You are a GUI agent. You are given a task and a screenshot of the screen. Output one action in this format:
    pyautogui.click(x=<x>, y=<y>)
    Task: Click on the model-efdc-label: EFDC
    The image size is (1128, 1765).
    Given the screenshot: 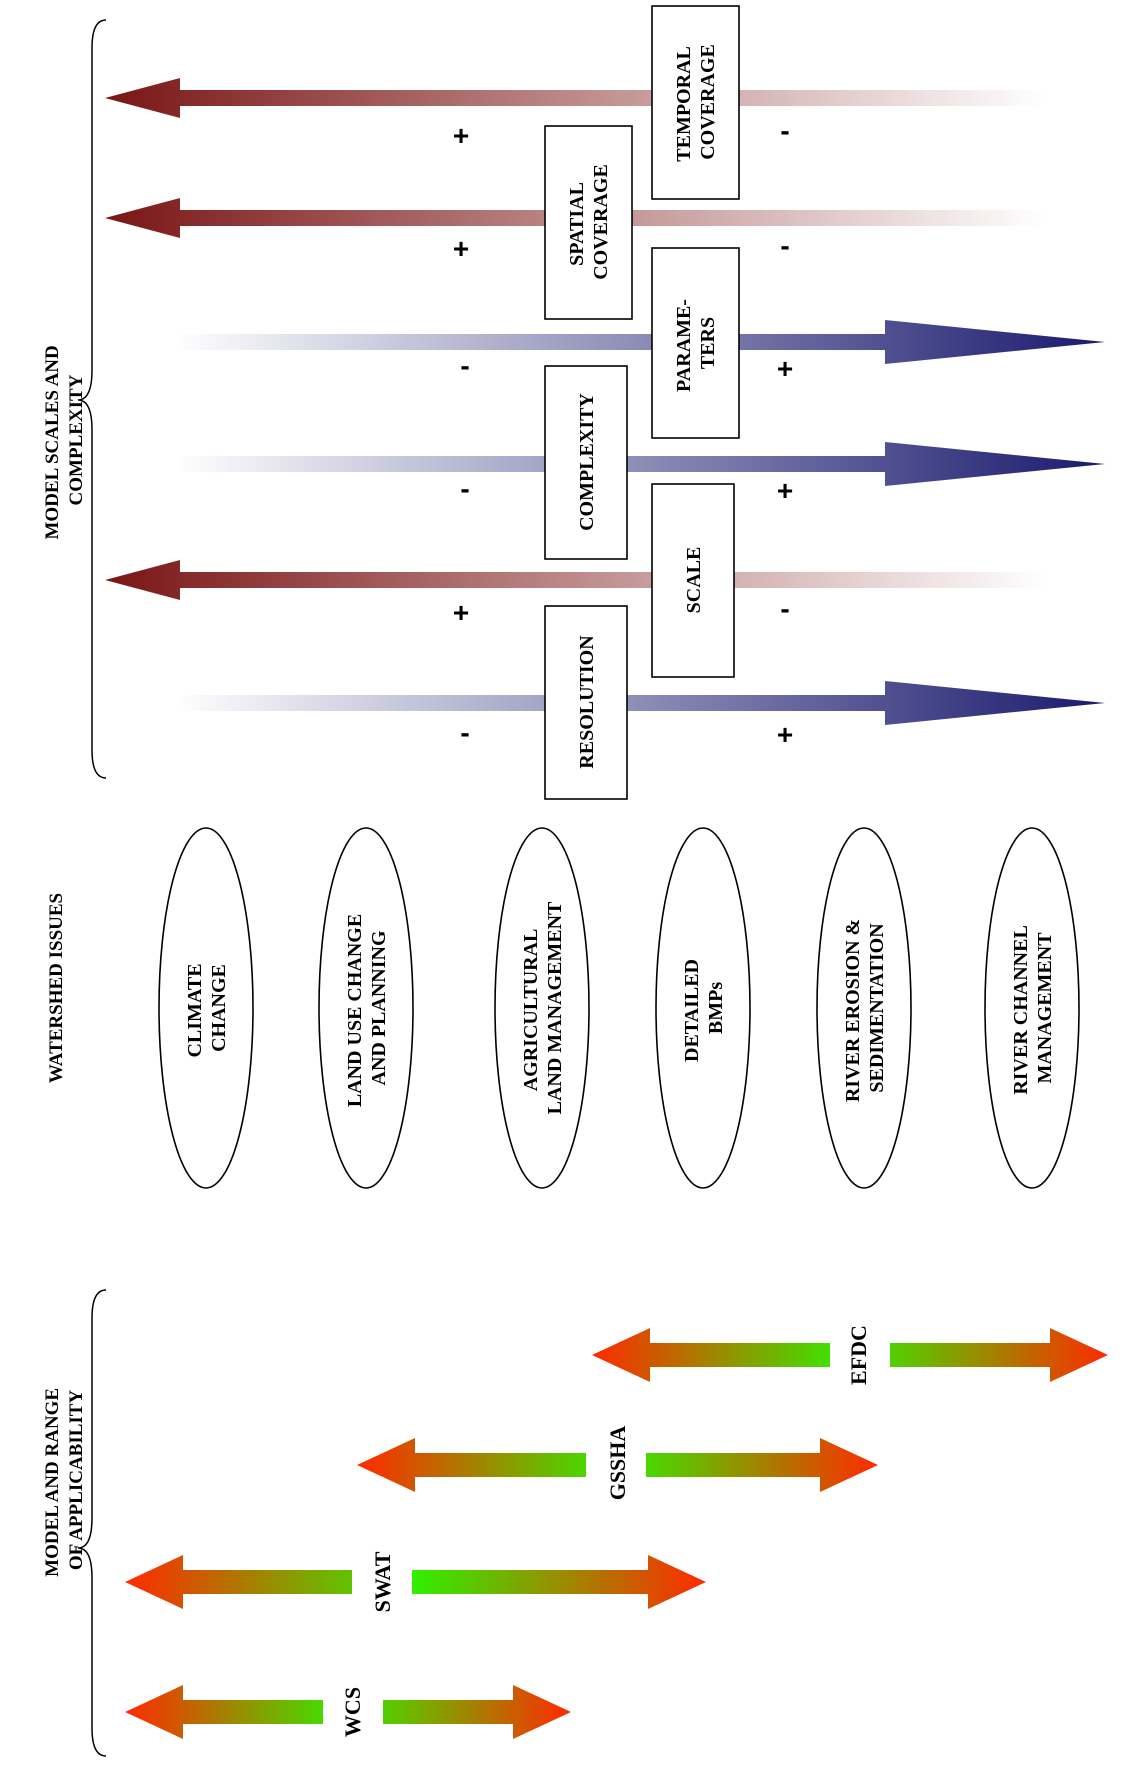 What is the action you would take?
    pyautogui.click(x=858, y=1355)
    